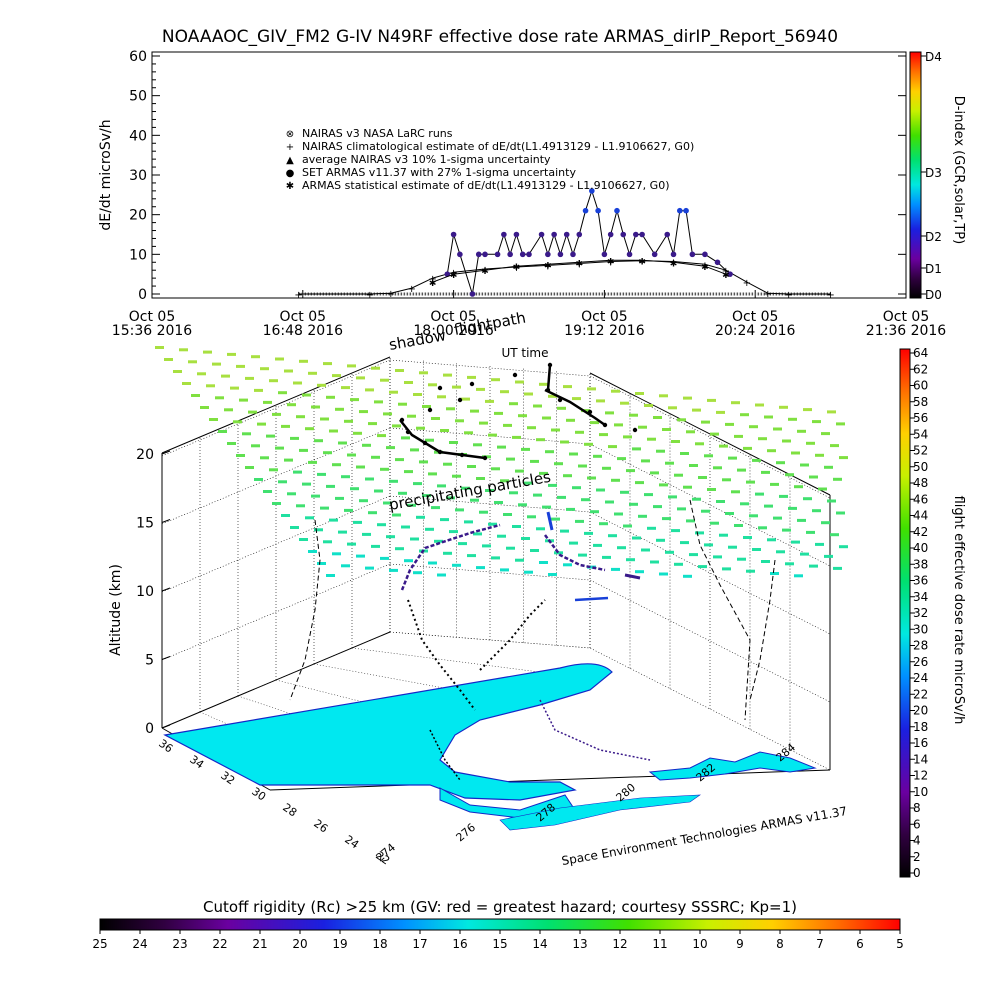 The image size is (1000, 1000). What do you see at coordinates (717, 262) in the screenshot?
I see `armas-point` at bounding box center [717, 262].